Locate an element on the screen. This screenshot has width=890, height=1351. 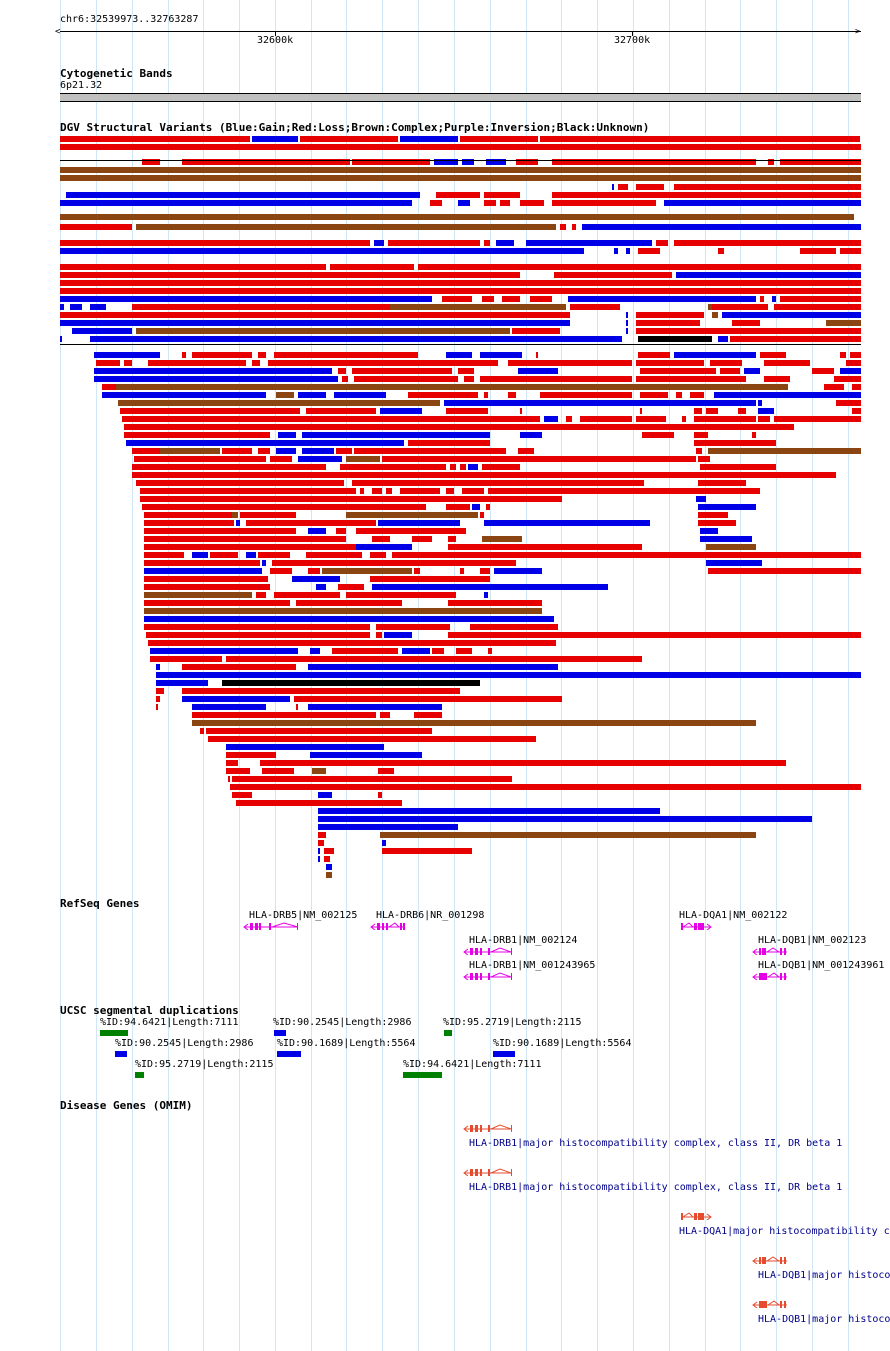
segdup-label: %ID:90.2545|Length:2986 is located at coordinates (342, 1022).